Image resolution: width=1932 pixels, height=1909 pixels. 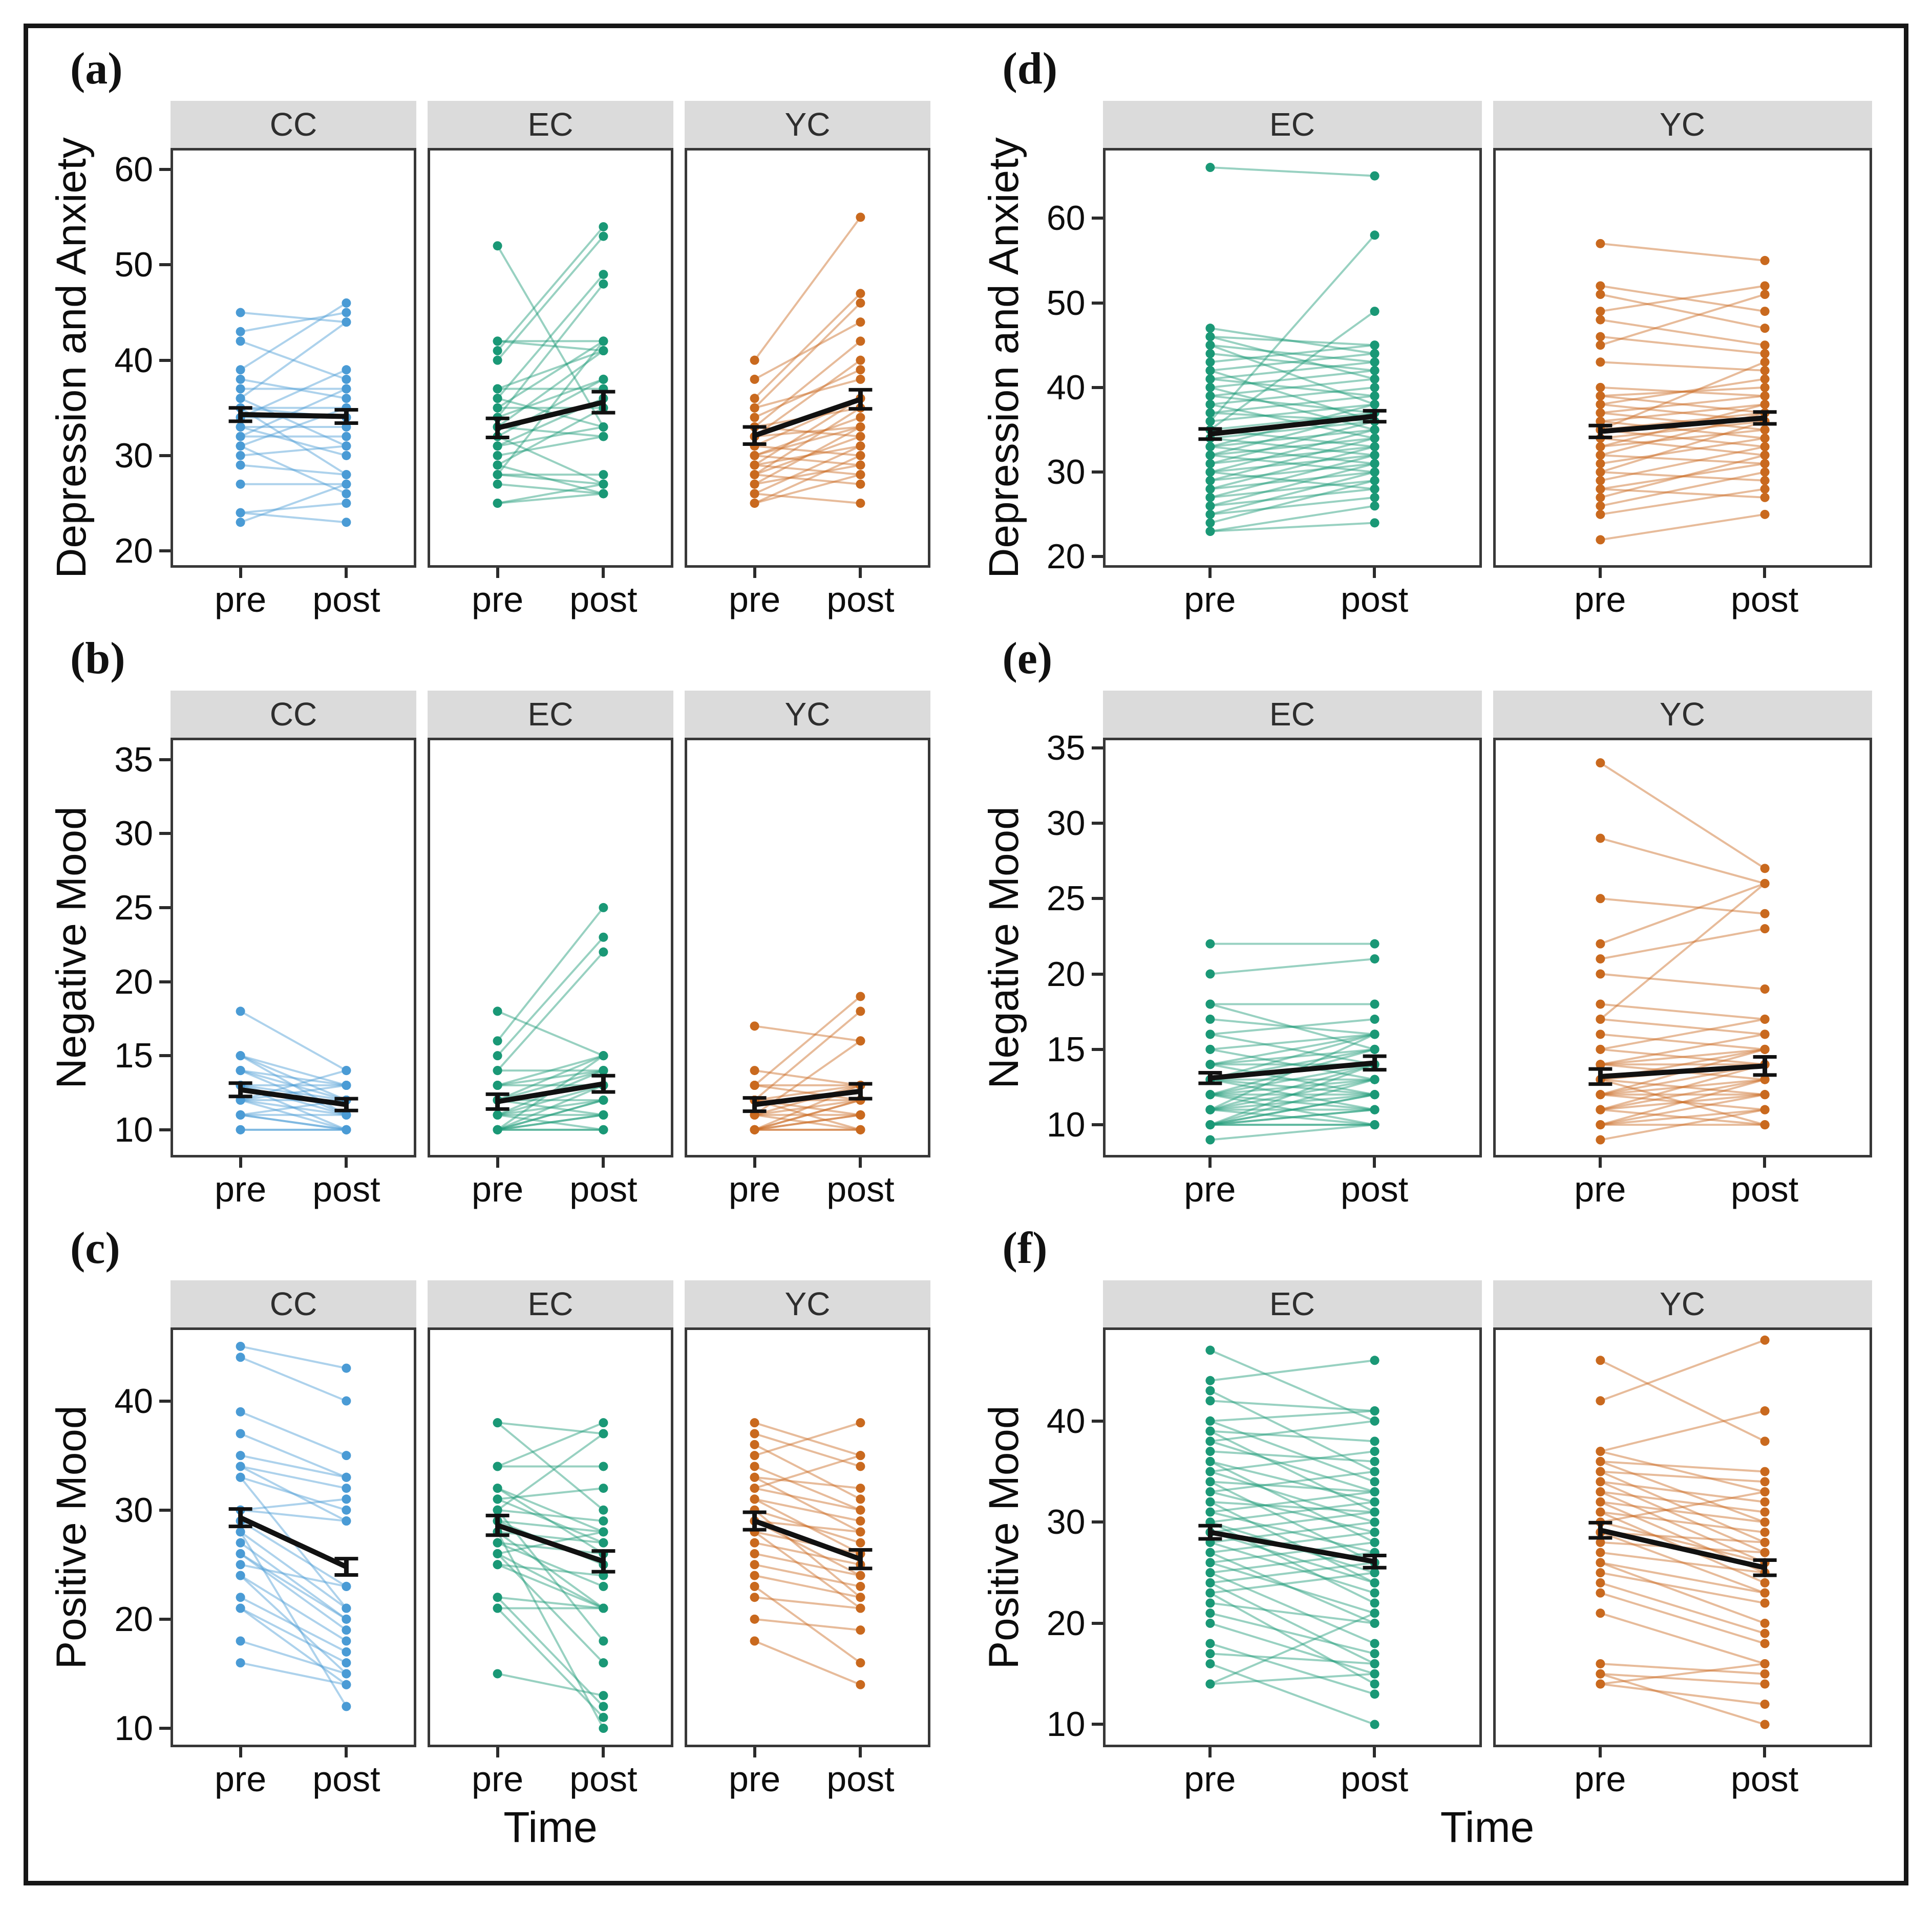 I want to click on y-tick-label: 15, so click(x=133, y=1056).